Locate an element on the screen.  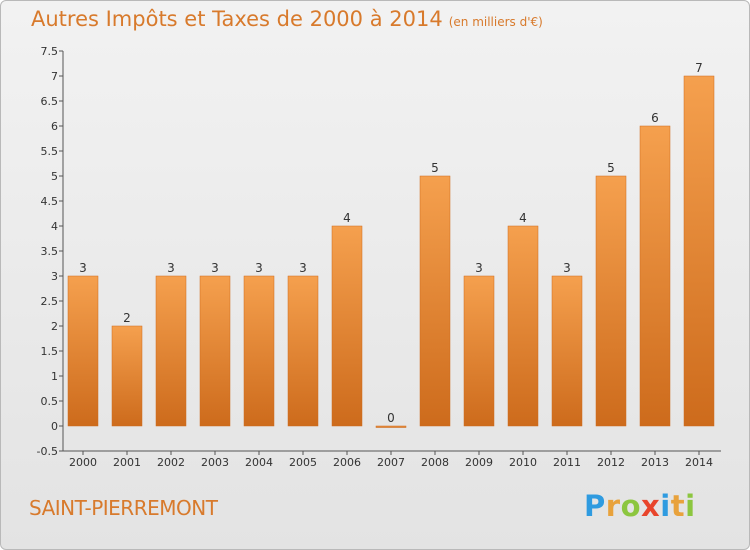
data-label: 7 is located at coordinates (699, 68).